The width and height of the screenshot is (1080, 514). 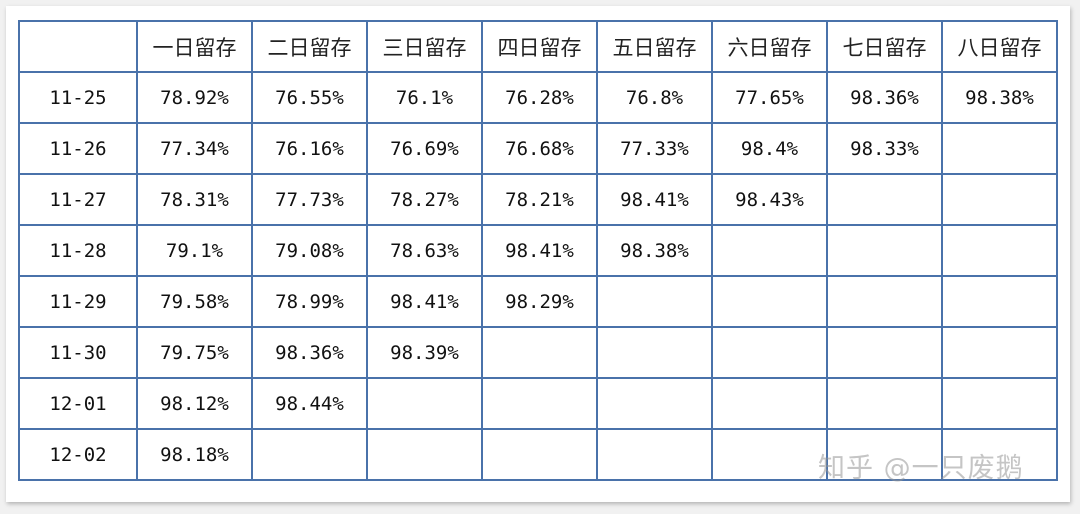 What do you see at coordinates (654, 148) in the screenshot?
I see `value-cell: 77.33%` at bounding box center [654, 148].